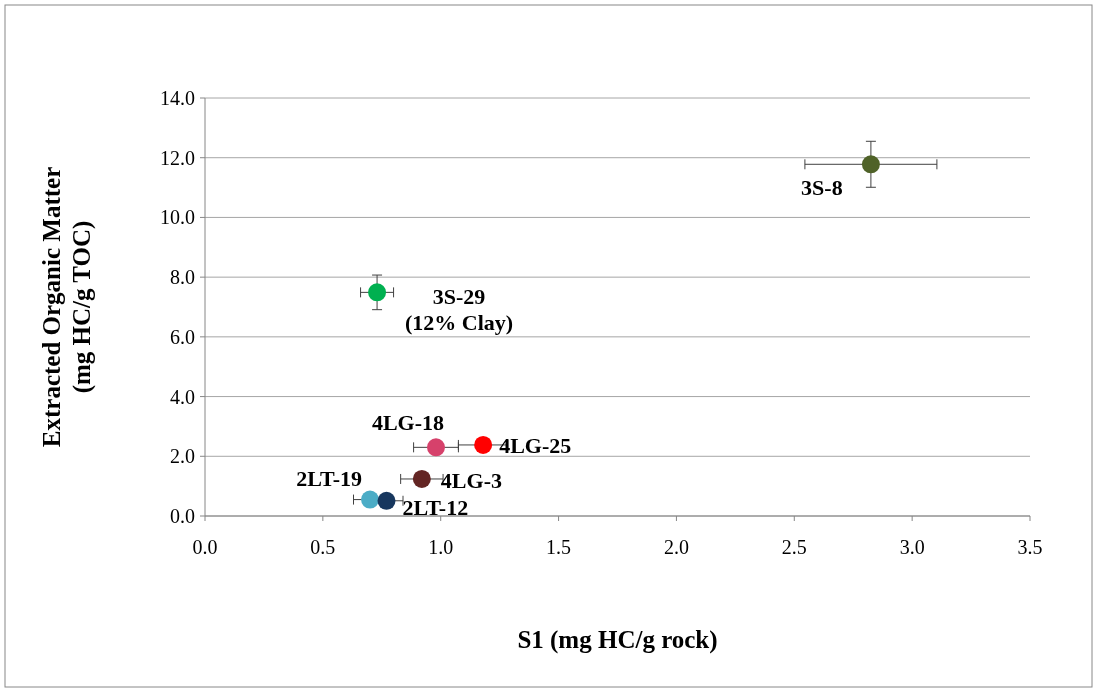 This screenshot has width=1097, height=690. I want to click on annotation: 4LG-3, so click(471, 480).